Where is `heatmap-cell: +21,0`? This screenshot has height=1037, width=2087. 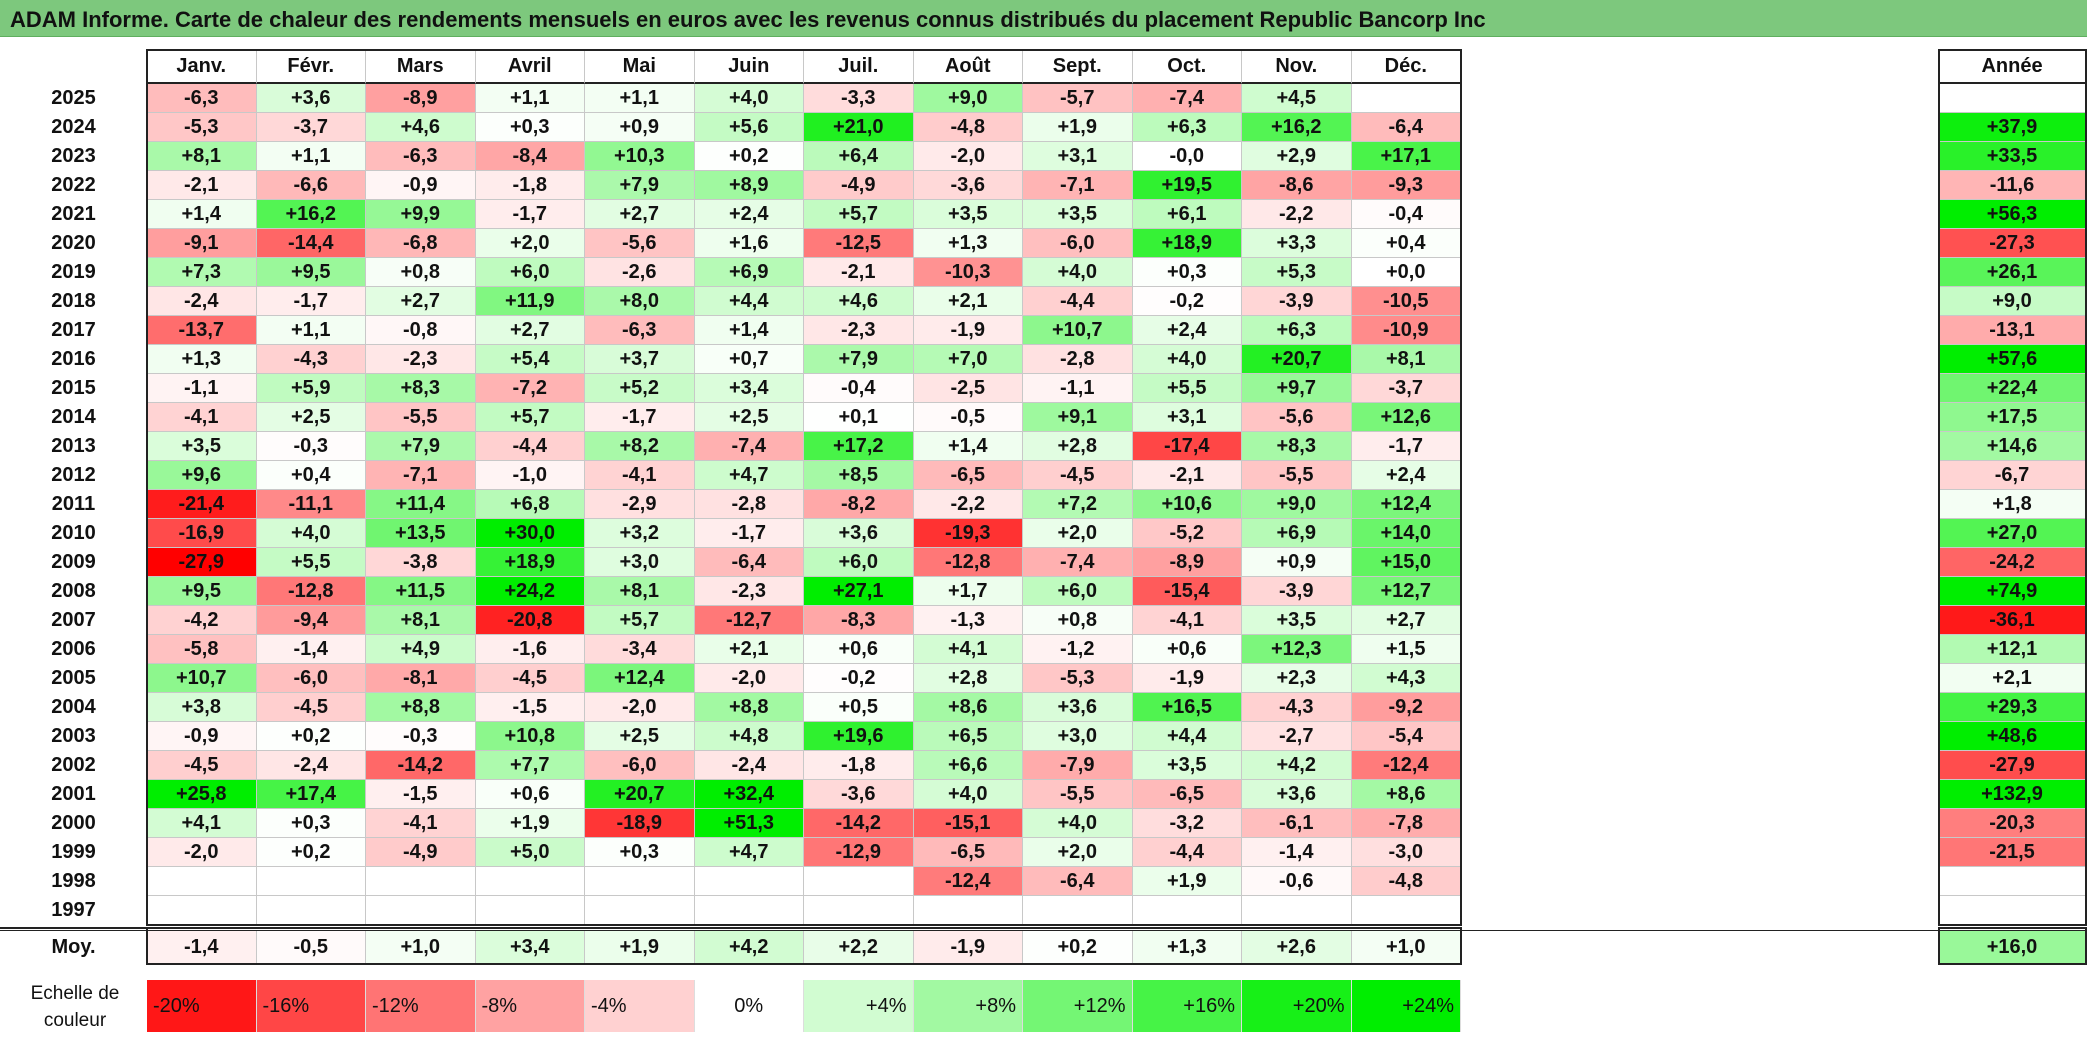 heatmap-cell: +21,0 is located at coordinates (859, 127).